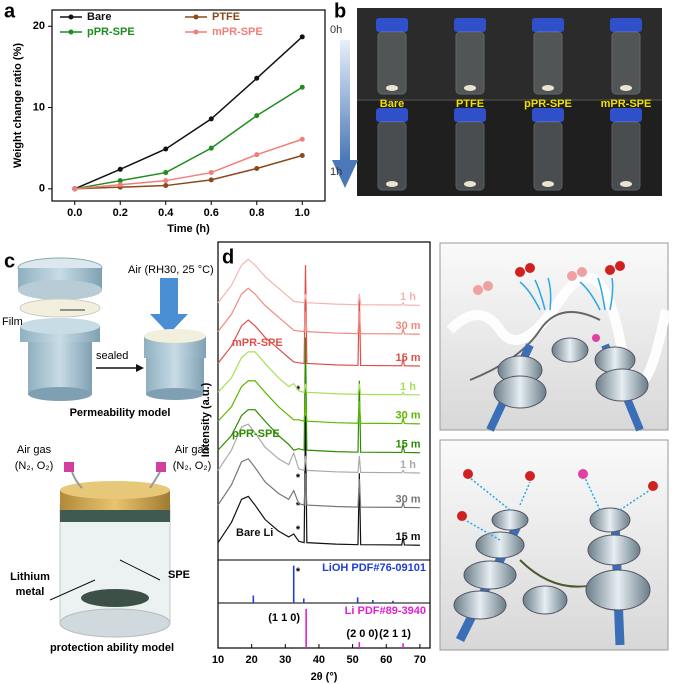 The image size is (676, 684). I want to click on group-label: pPR-SPE, so click(256, 434).